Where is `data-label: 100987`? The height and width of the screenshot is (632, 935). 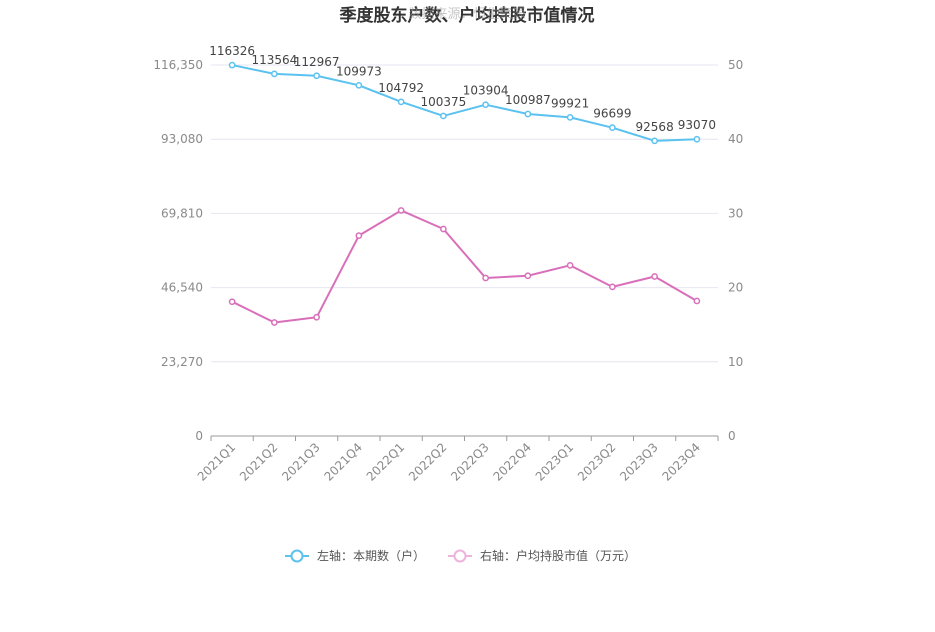 data-label: 100987 is located at coordinates (528, 100).